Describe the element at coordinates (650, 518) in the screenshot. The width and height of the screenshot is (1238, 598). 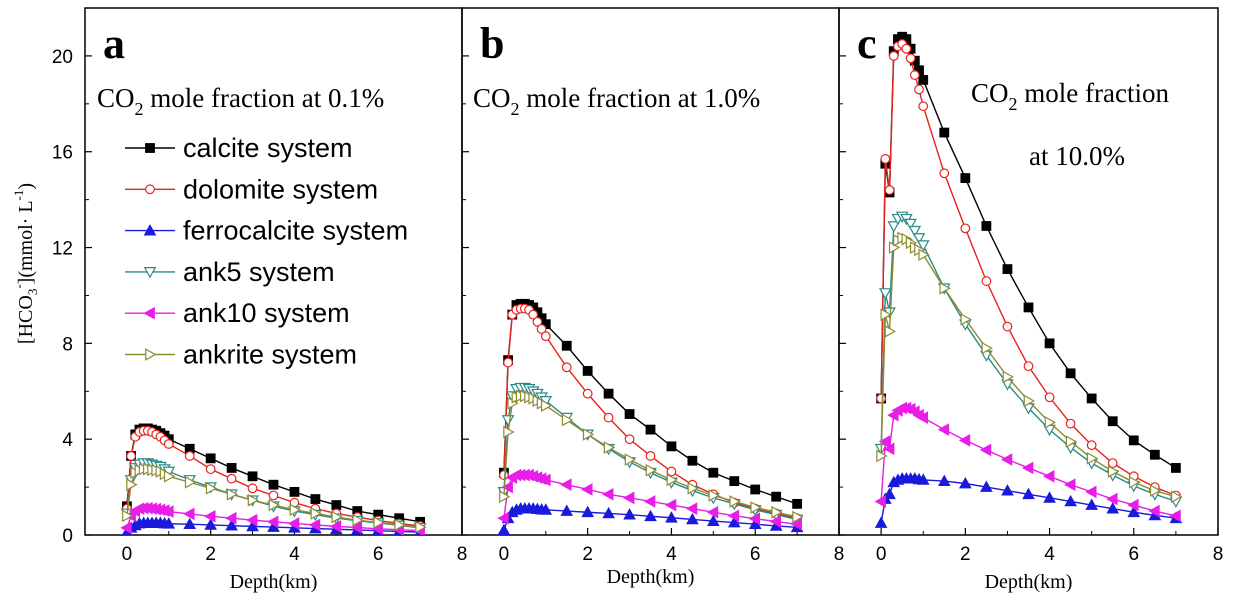
I see `series-ferrocalcite-system` at that location.